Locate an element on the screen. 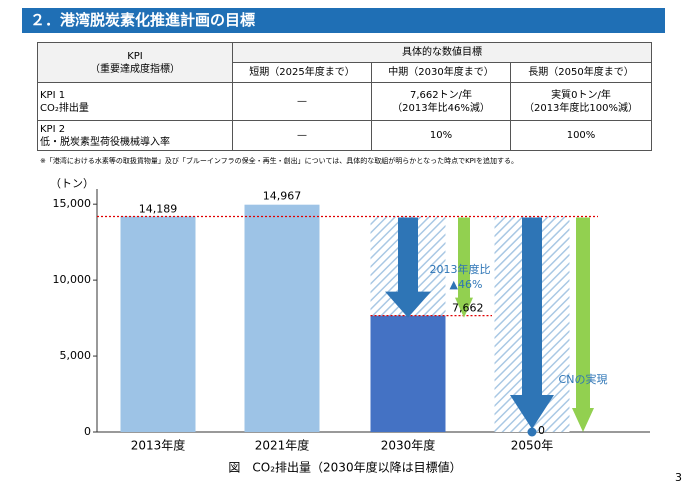 This screenshot has width=690, height=488. cell: 実質0トン/年 （2013年度比100%減） is located at coordinates (581, 101).